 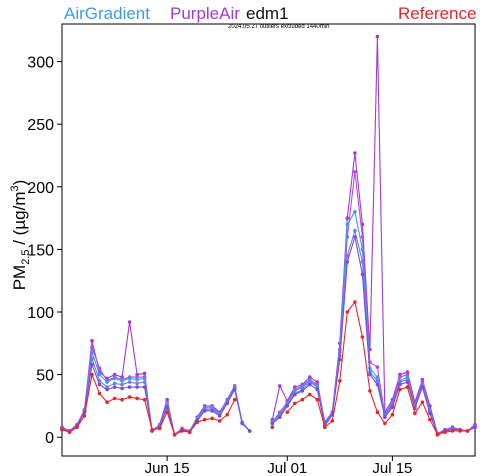 What do you see at coordinates (49, 438) in the screenshot?
I see `y-tick-label: 0` at bounding box center [49, 438].